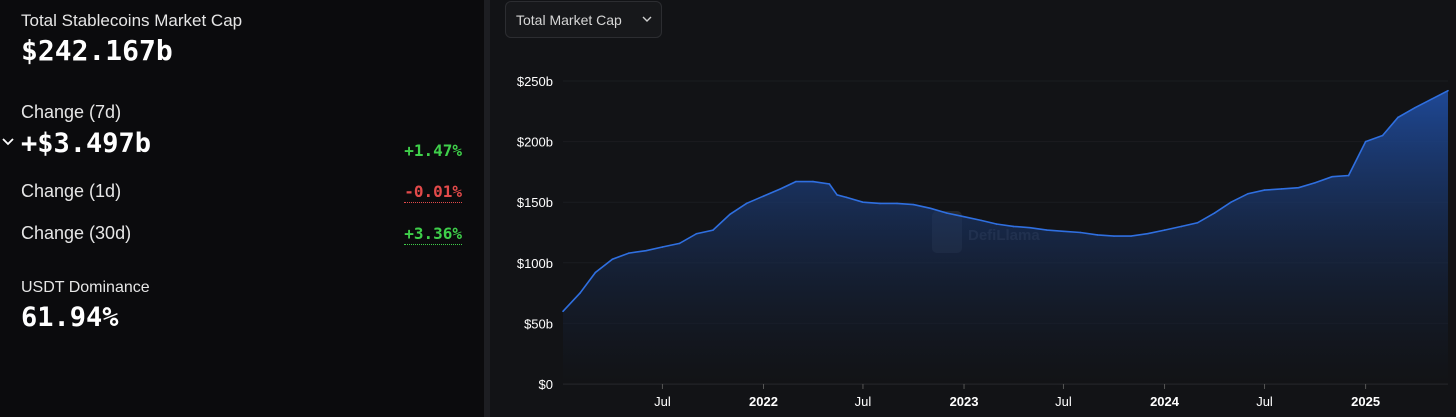 Image resolution: width=1456 pixels, height=417 pixels. Describe the element at coordinates (86, 143) in the screenshot. I see `change-7d-value: +$3.497b` at that location.